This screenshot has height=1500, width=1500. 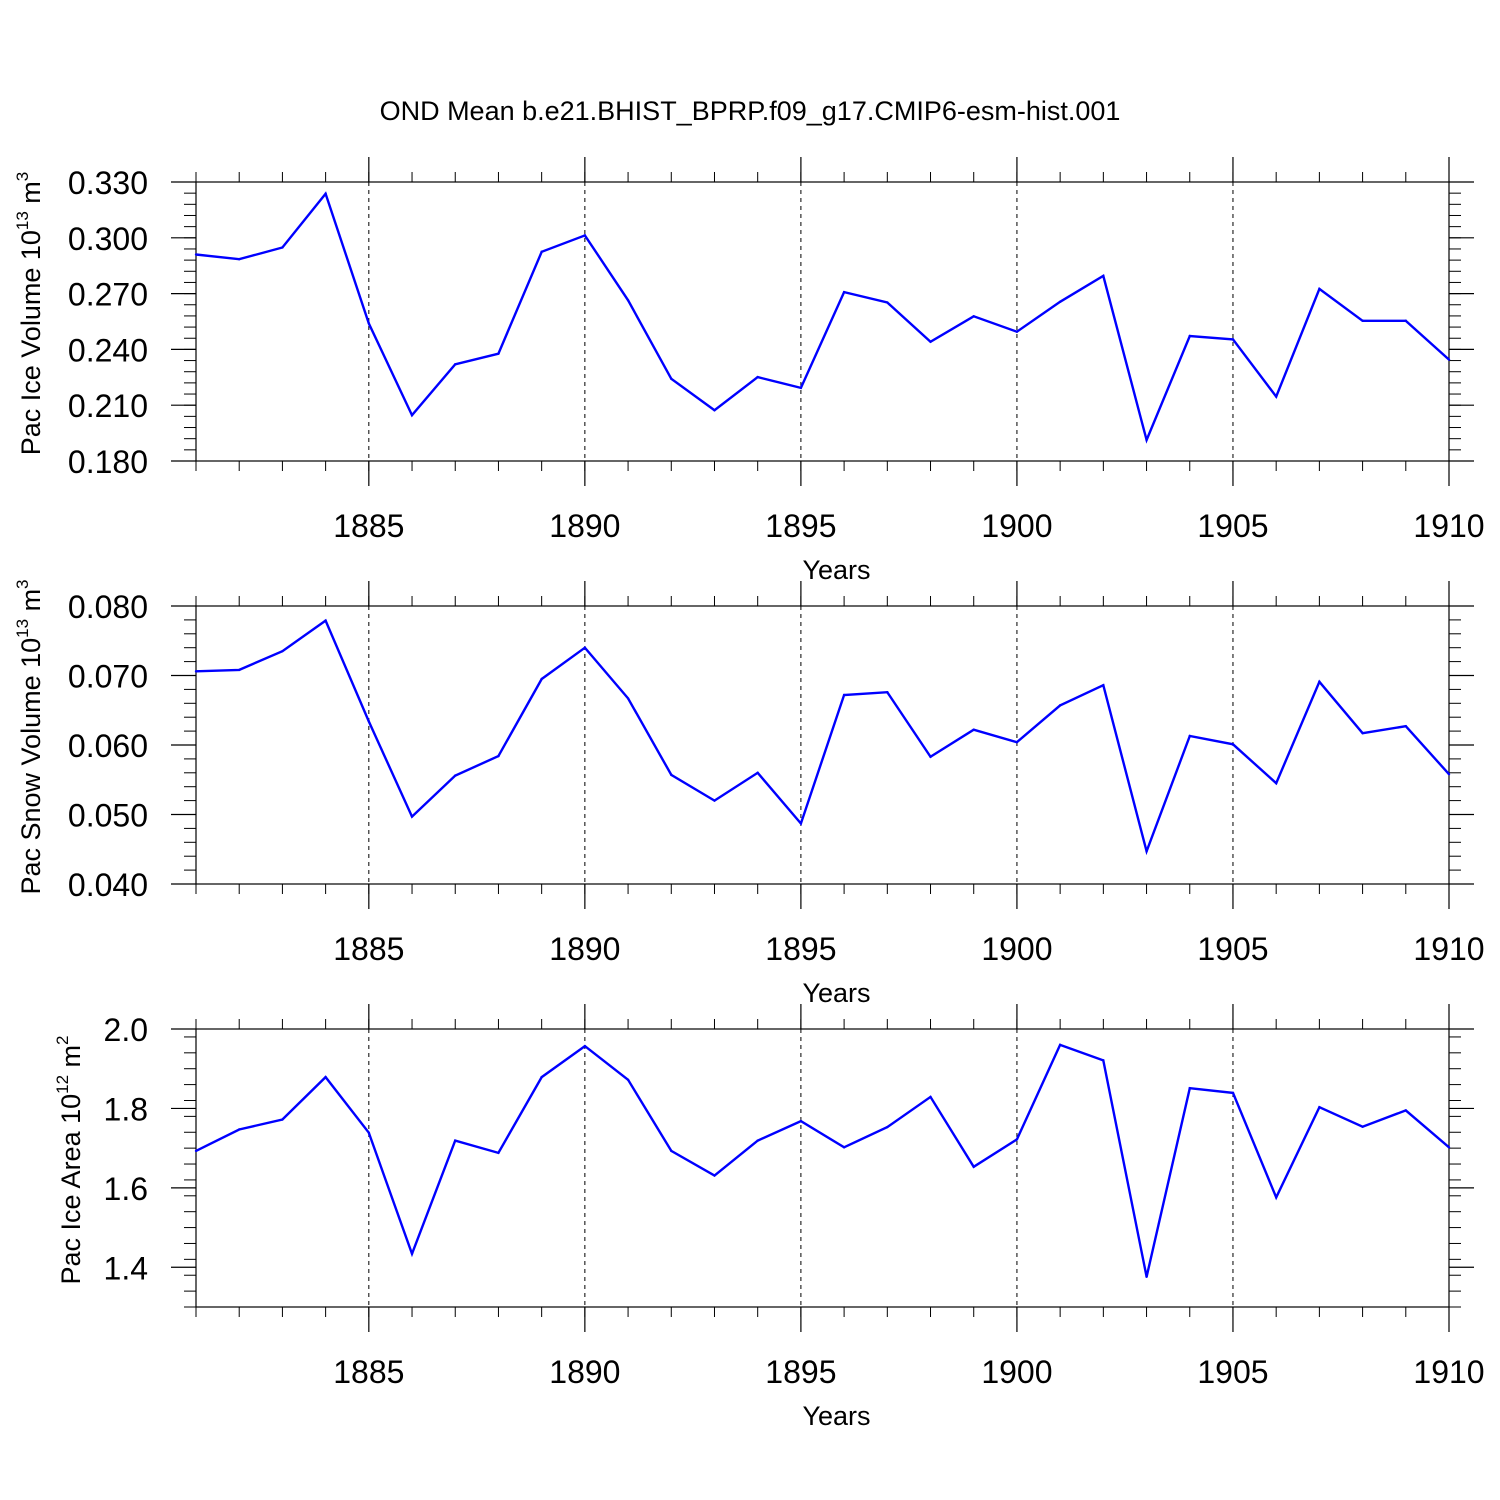 What do you see at coordinates (108, 746) in the screenshot?
I see `y-tick-label: 0.060` at bounding box center [108, 746].